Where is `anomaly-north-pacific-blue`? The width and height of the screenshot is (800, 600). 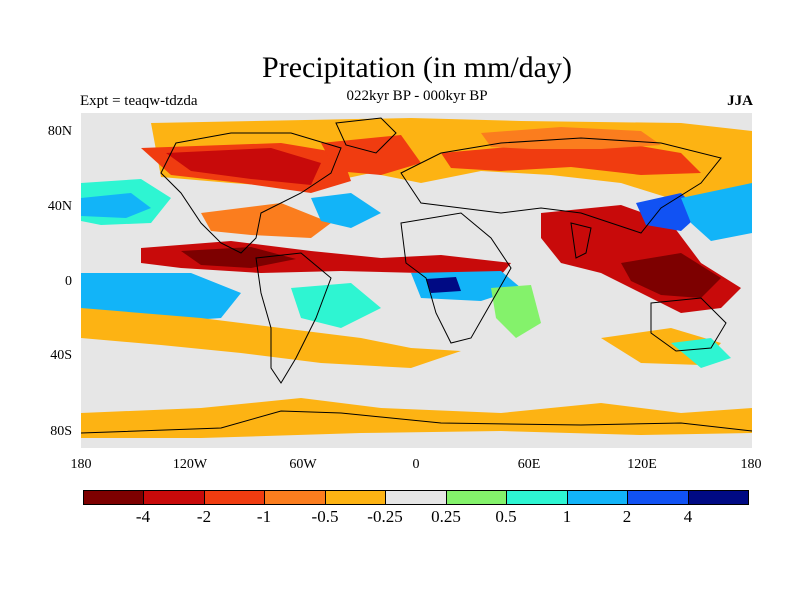
anomaly-north-pacific-blue is located at coordinates (116, 205).